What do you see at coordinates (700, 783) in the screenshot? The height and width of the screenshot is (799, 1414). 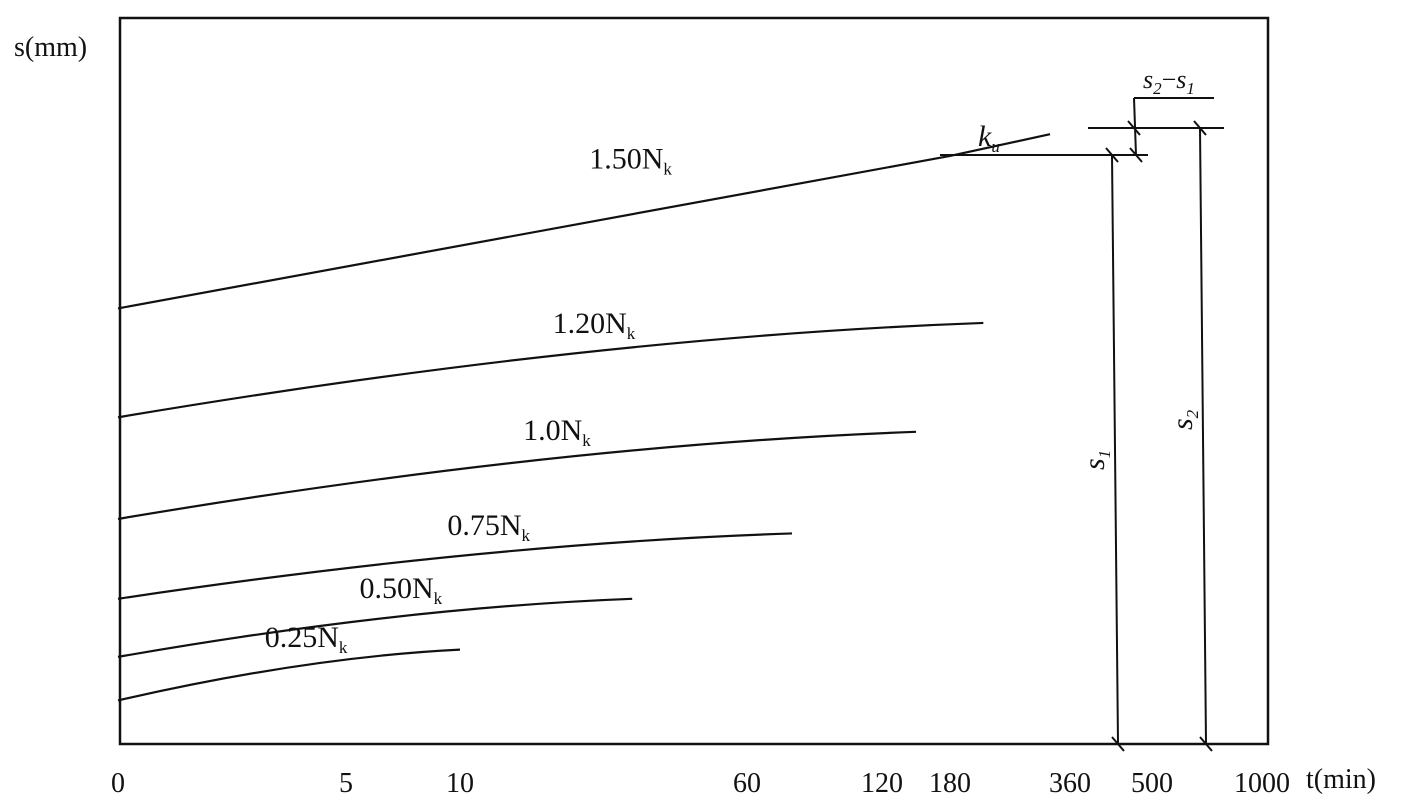 I see `x-tick-labels: 0 5 10 60 120 180 360 500 1000` at bounding box center [700, 783].